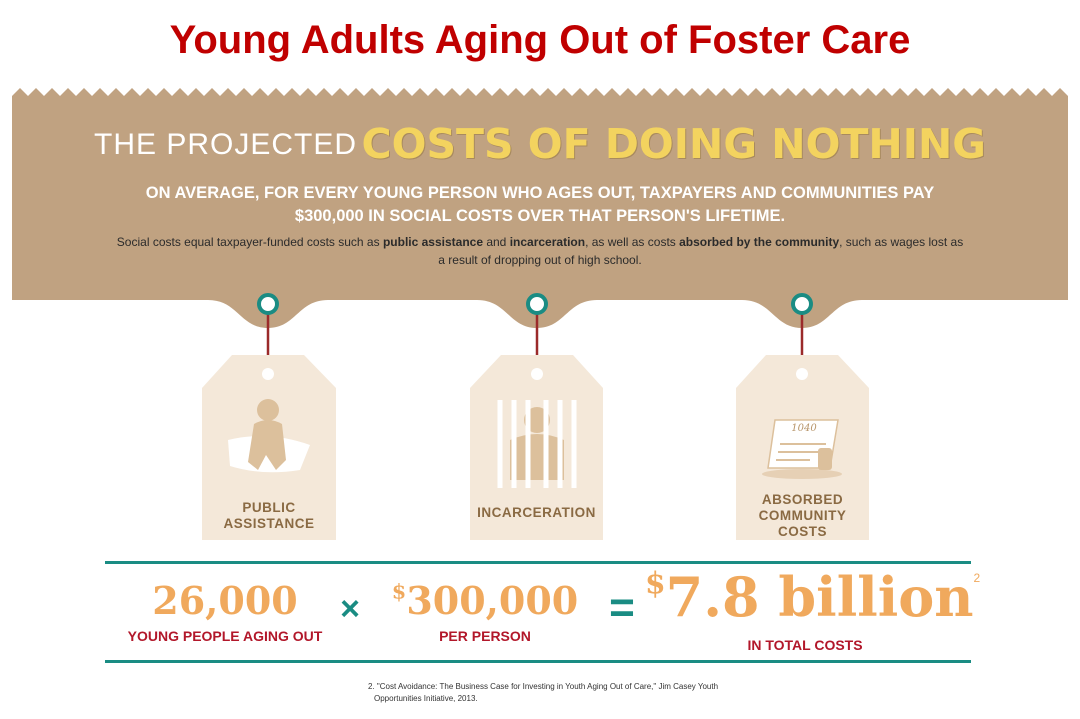 Image resolution: width=1080 pixels, height=719 pixels. What do you see at coordinates (804, 428) in the screenshot?
I see `form-number: 1040` at bounding box center [804, 428].